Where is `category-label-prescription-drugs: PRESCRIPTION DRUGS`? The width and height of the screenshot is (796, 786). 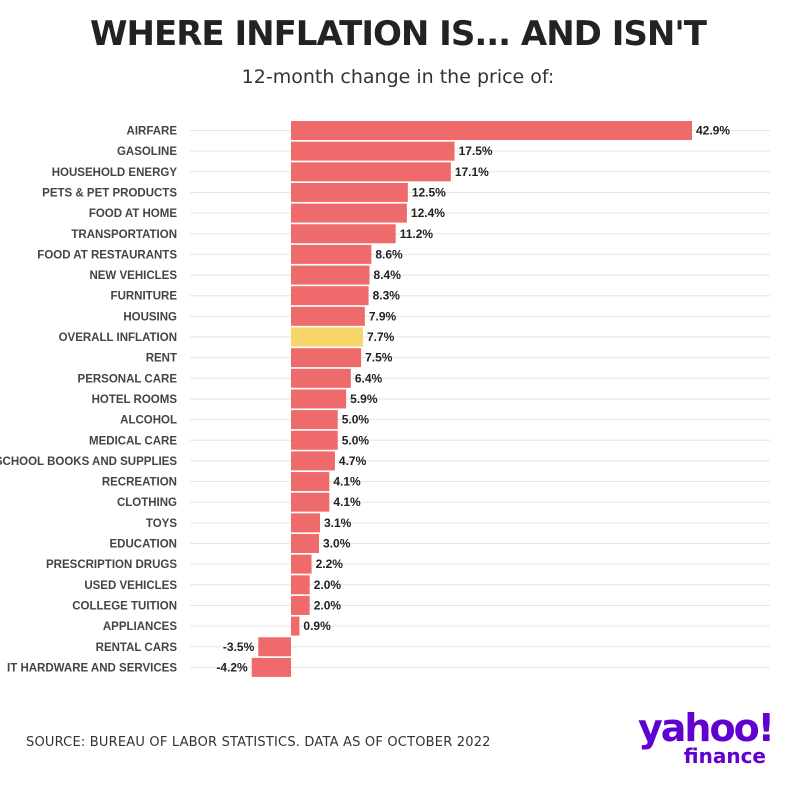 category-label-prescription-drugs: PRESCRIPTION DRUGS is located at coordinates (111, 565).